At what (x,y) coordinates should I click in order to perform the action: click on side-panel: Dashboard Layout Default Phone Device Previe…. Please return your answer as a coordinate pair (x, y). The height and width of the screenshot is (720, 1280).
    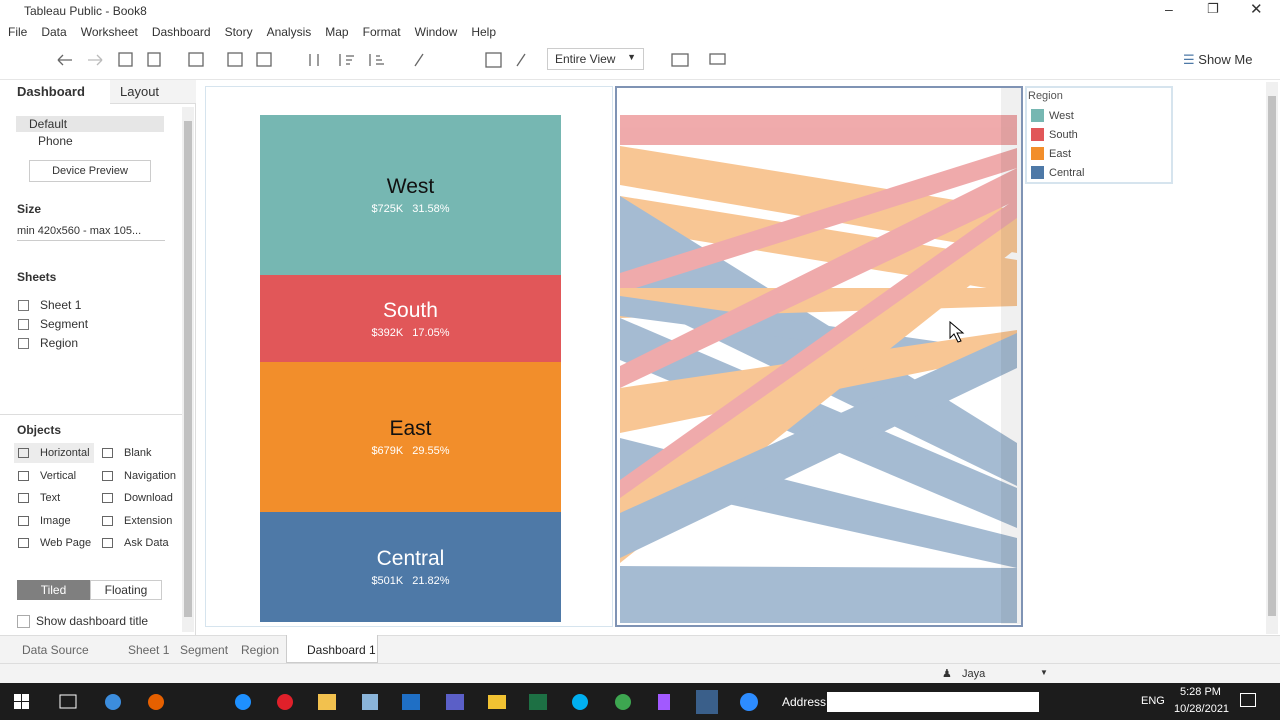
    Looking at the image, I should click on (98, 357).